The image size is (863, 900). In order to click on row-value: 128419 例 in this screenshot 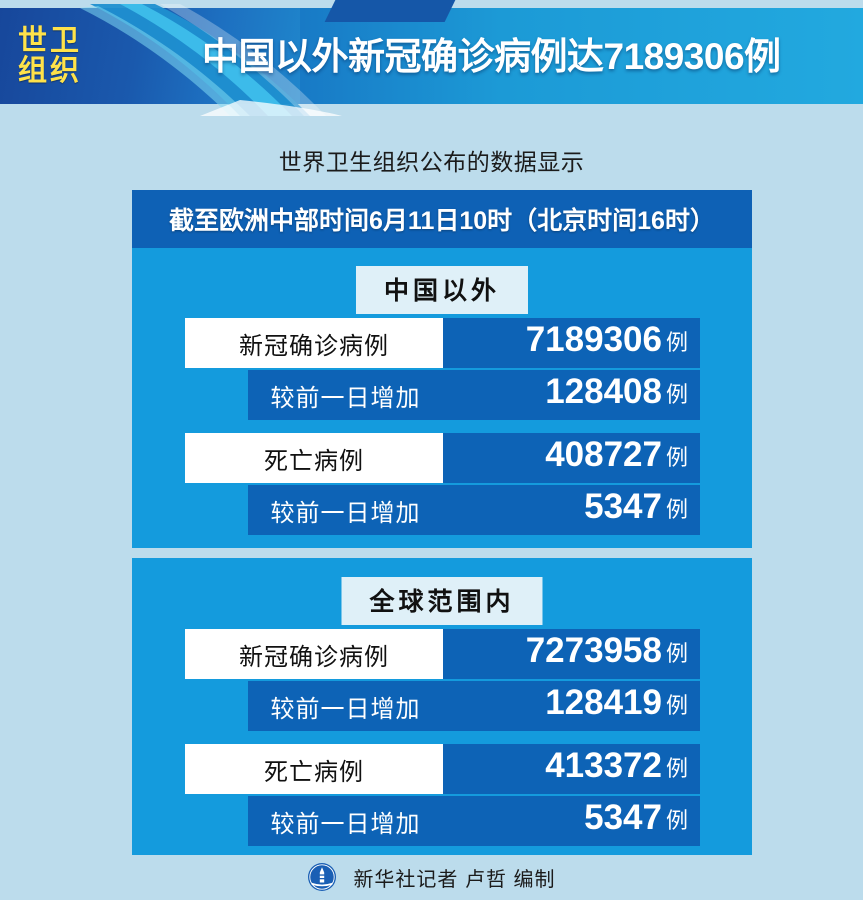, I will do `click(616, 706)`.